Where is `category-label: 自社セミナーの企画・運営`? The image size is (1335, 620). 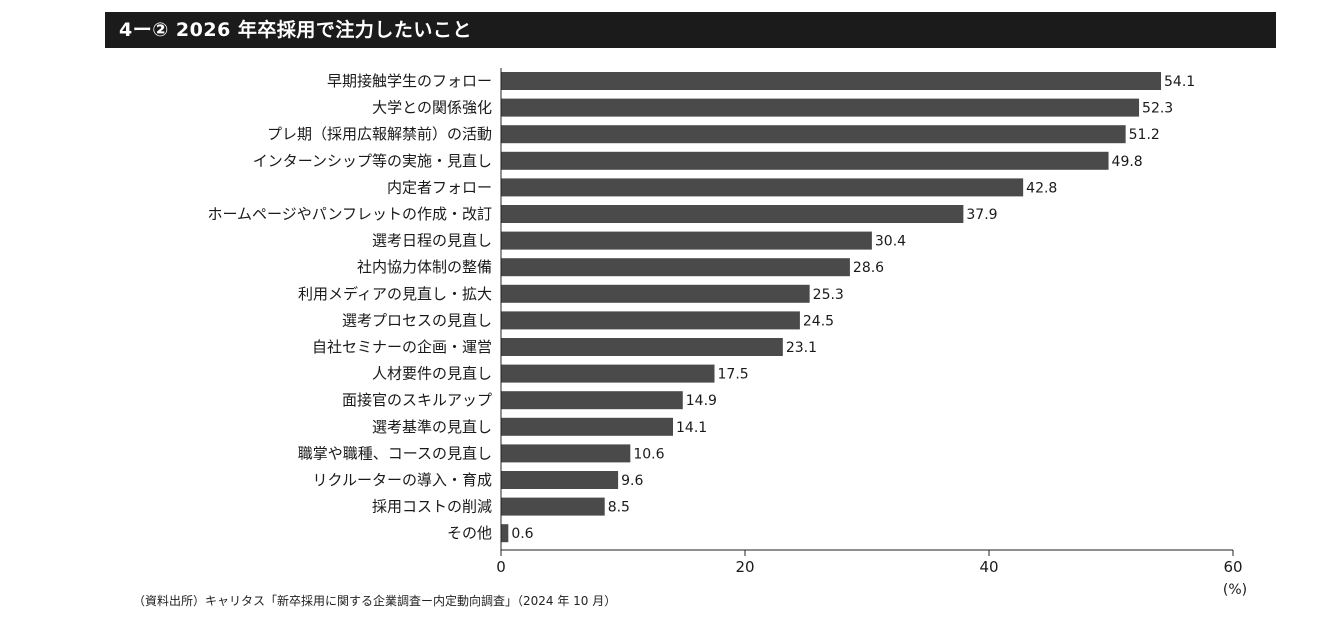
category-label: 自社セミナーの企画・運営 is located at coordinates (402, 347).